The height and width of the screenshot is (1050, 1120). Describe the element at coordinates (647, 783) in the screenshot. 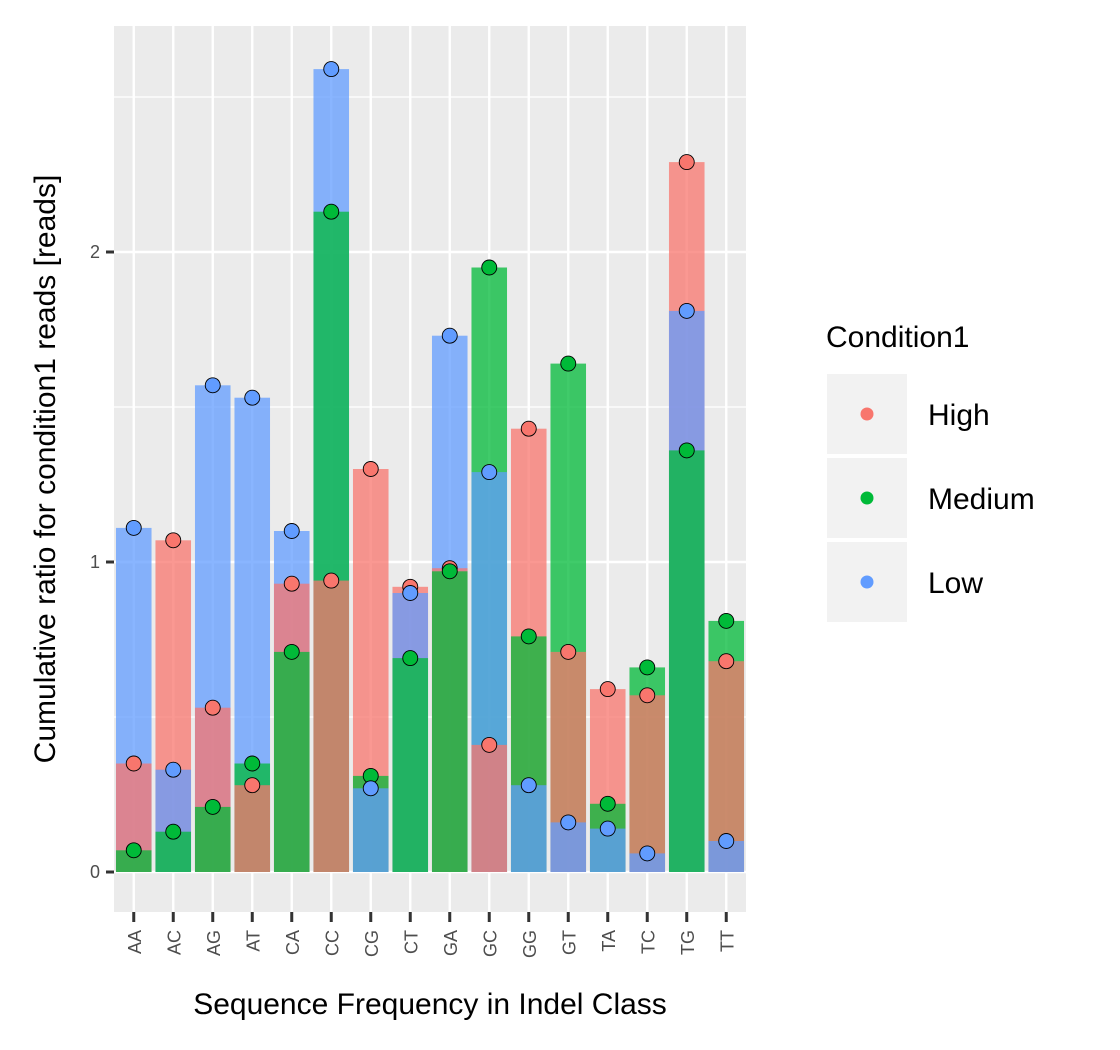

I see `bar-TC-high` at that location.